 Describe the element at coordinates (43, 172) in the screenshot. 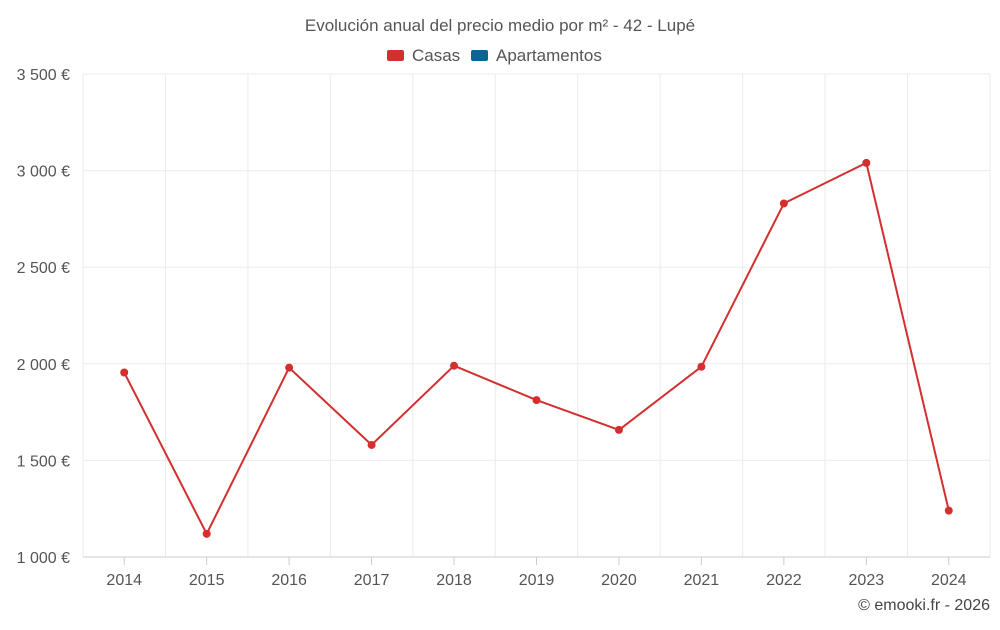

I see `y-tick-label: 3 000 €` at that location.